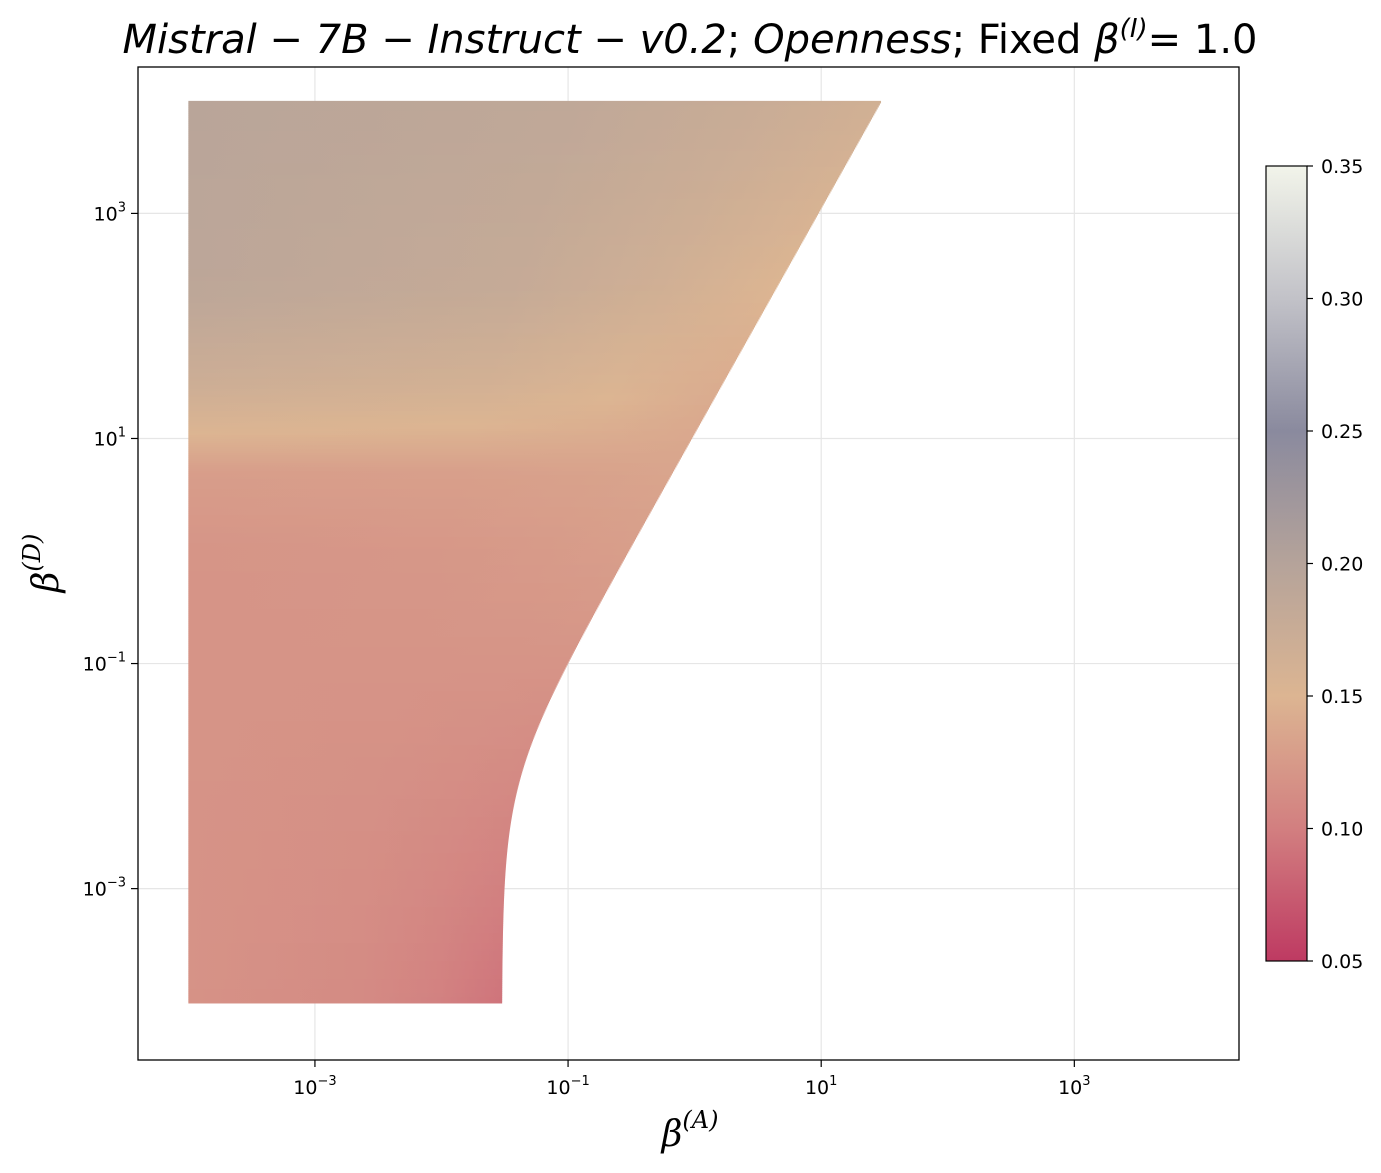 Image resolution: width=1381 pixels, height=1173 pixels. What do you see at coordinates (1342, 432) in the screenshot?
I see `colorbar-tick-label-4: 0.25` at bounding box center [1342, 432].